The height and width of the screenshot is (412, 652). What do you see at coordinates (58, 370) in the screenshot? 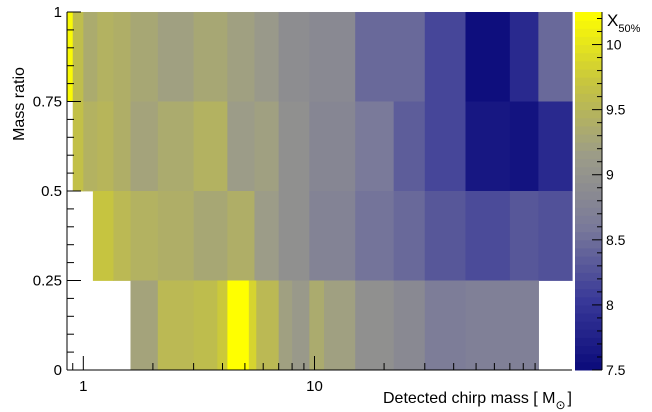
I see `y-tick-label: 0` at bounding box center [58, 370].